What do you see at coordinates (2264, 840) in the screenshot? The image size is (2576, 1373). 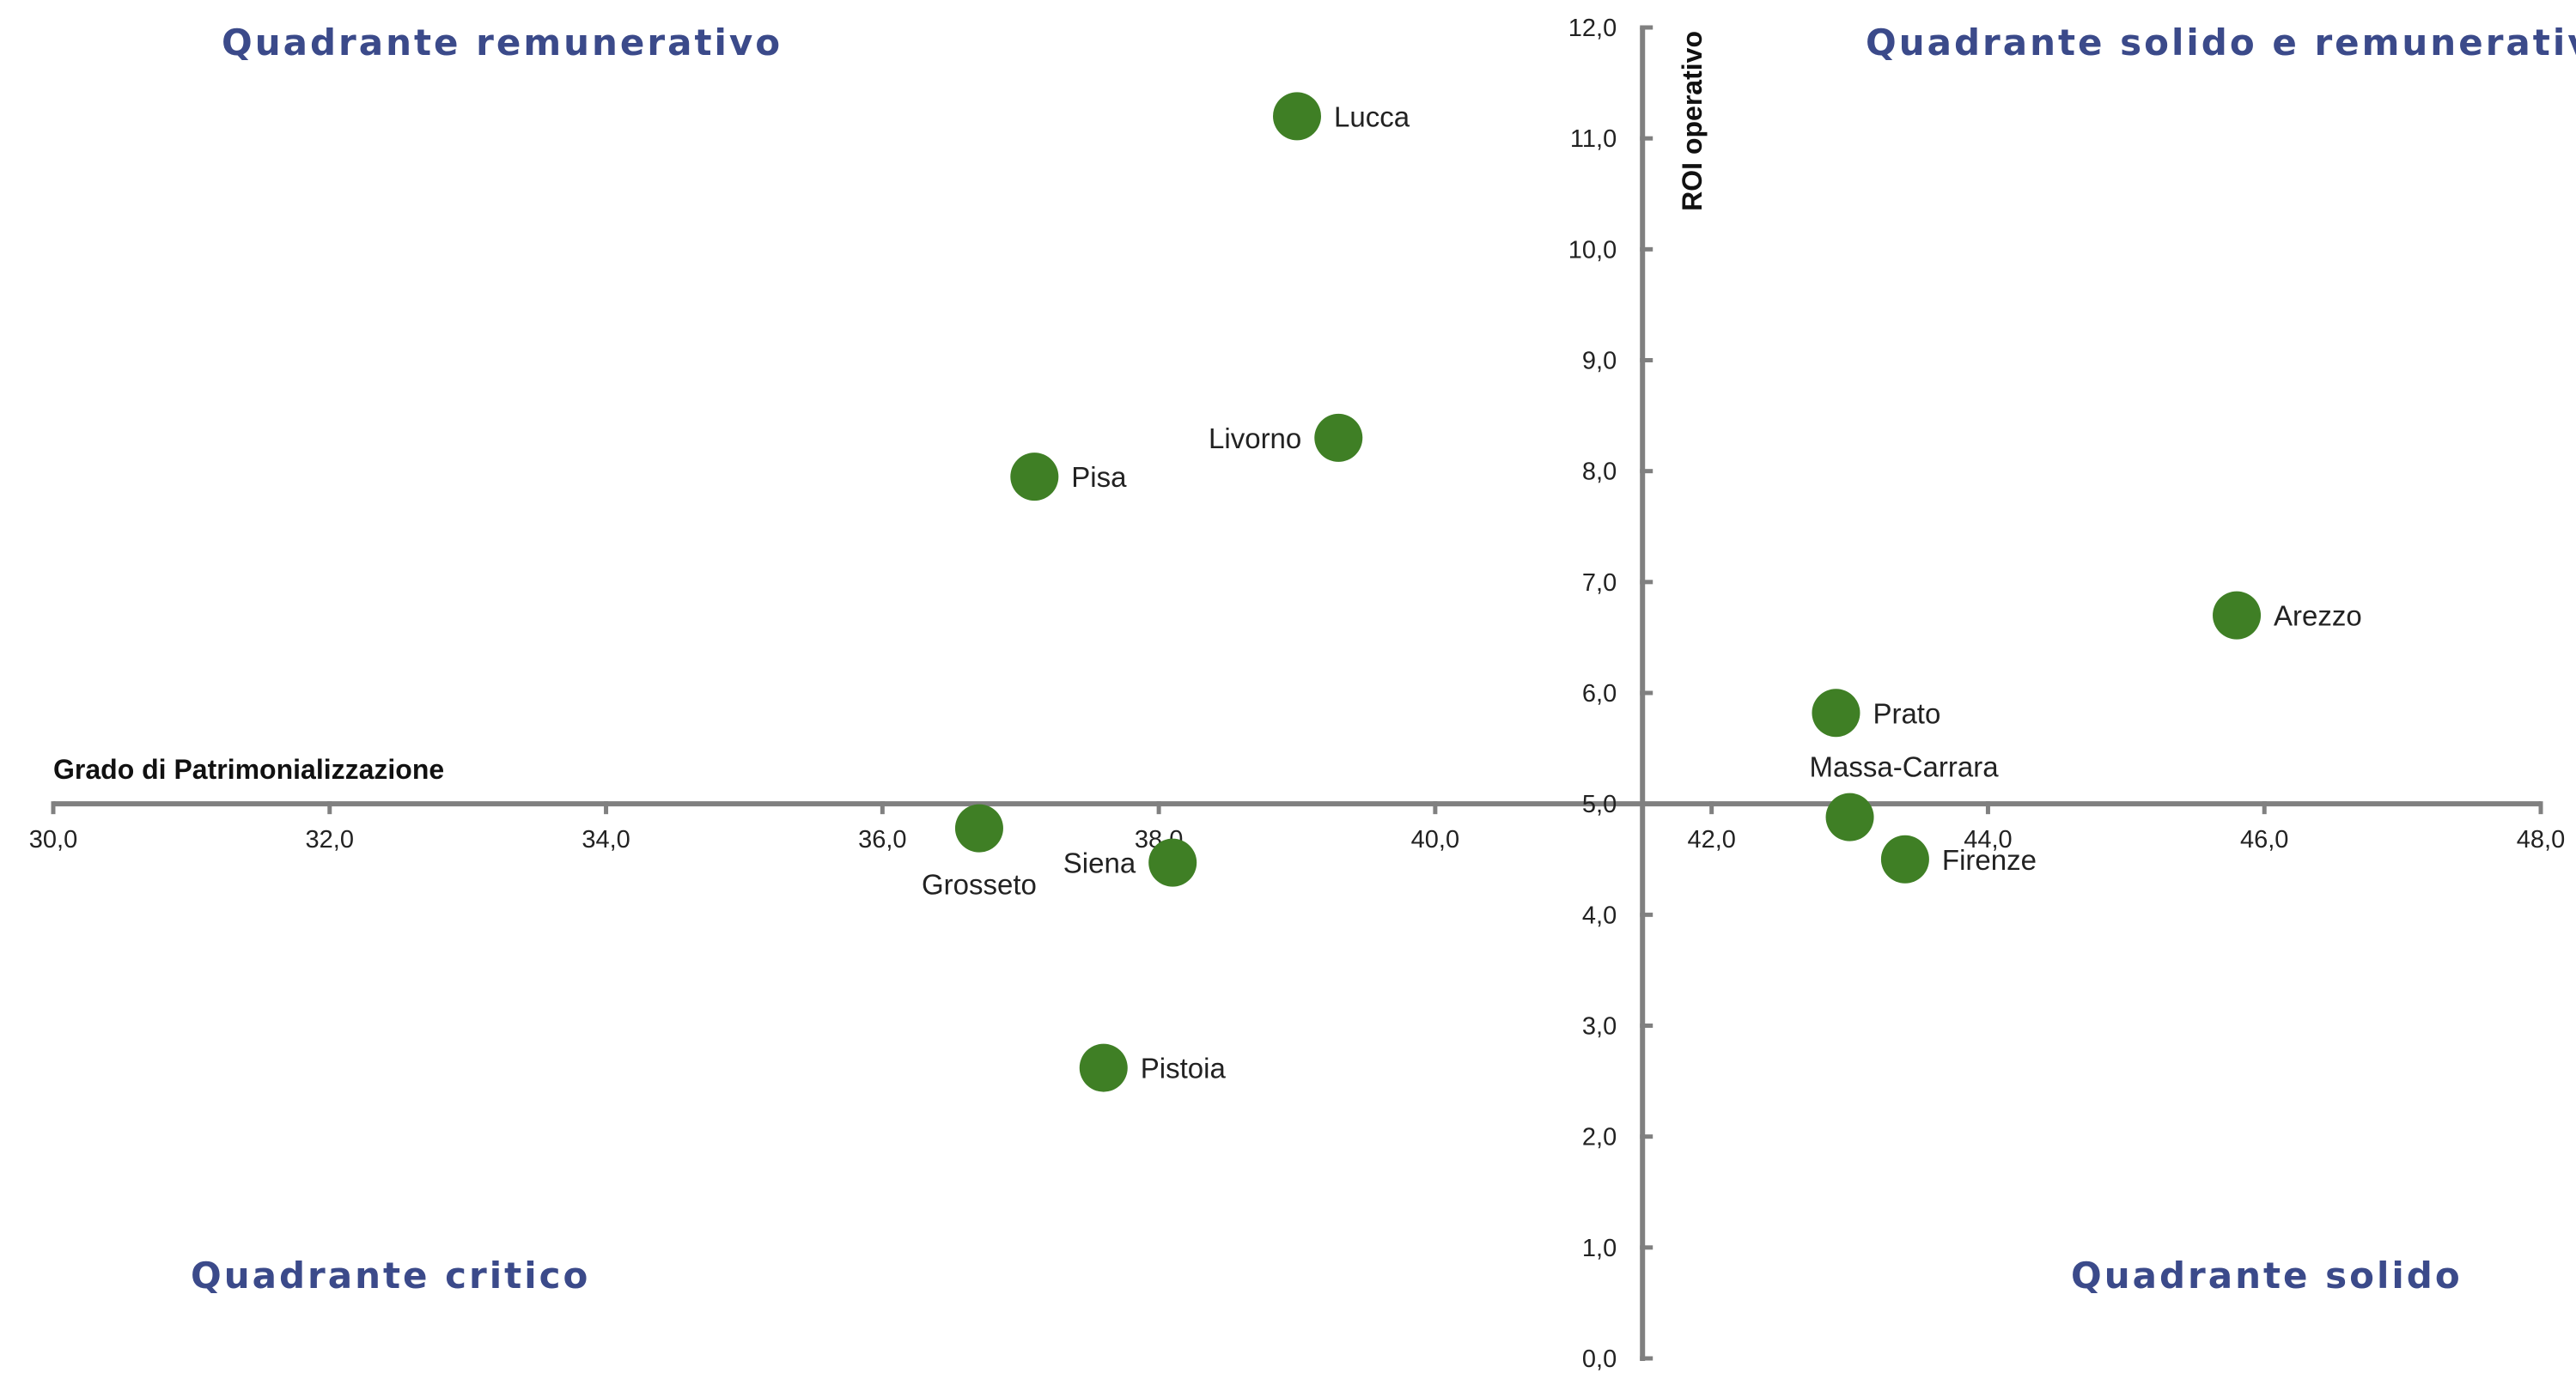 I see `x-tick-label: 46,0` at bounding box center [2264, 840].